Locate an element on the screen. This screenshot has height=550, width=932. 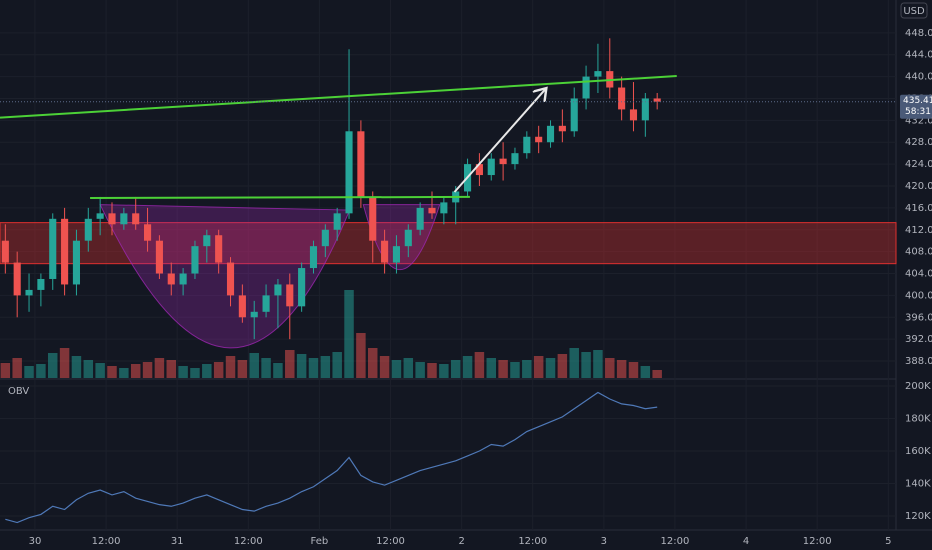
countdown: 58:31 is located at coordinates (918, 112).